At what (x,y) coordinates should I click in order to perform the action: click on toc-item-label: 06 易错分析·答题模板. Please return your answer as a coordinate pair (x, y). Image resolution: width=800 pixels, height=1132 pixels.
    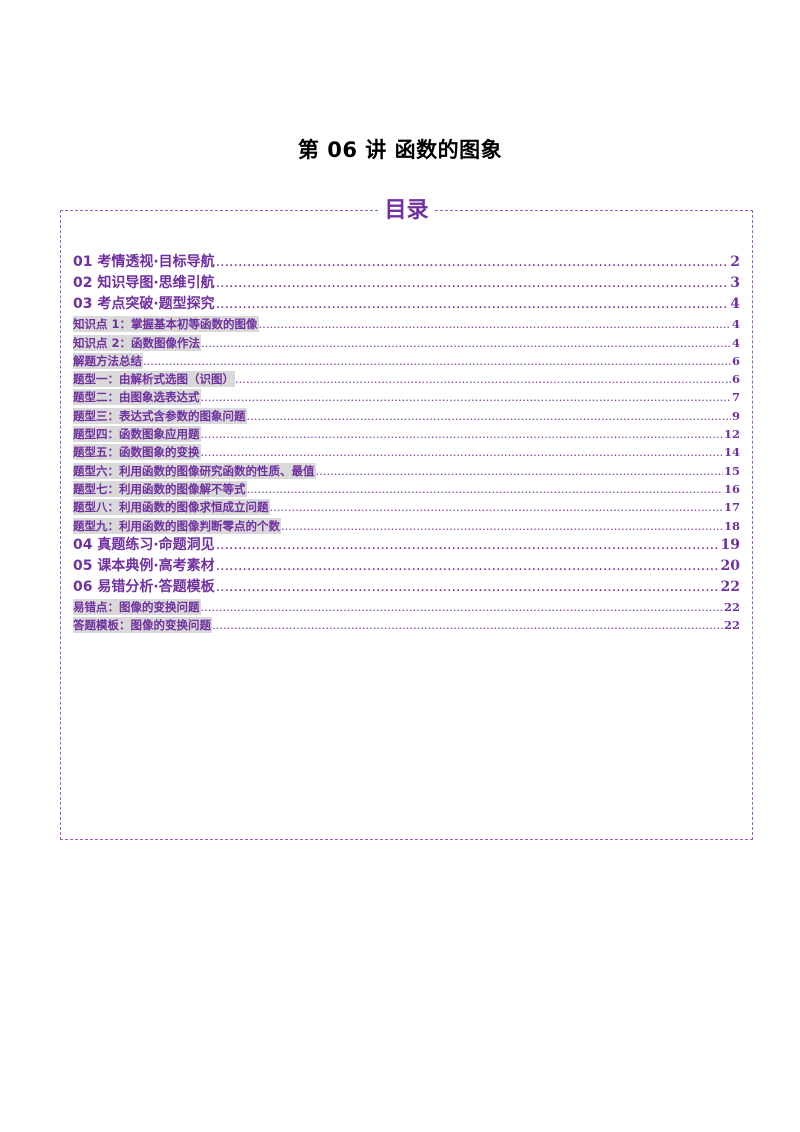
    Looking at the image, I should click on (144, 586).